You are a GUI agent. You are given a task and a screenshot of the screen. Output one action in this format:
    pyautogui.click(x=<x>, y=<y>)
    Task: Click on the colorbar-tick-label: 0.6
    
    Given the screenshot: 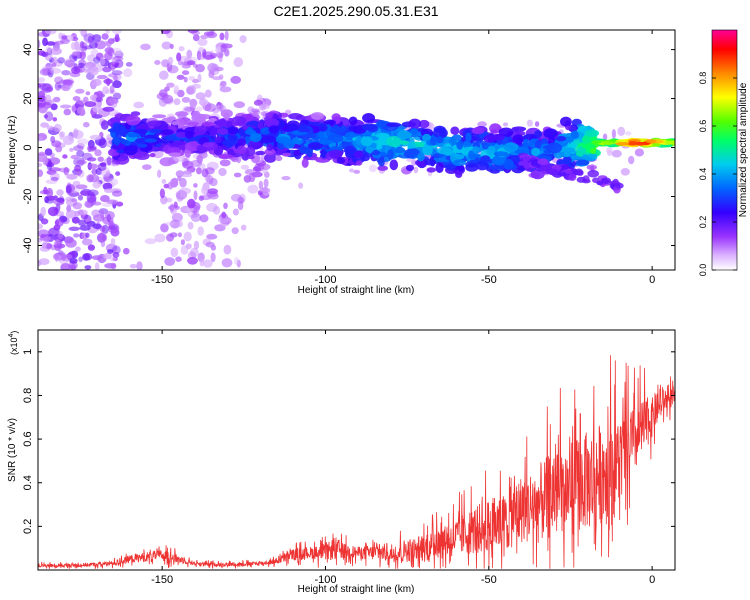 What is the action you would take?
    pyautogui.click(x=703, y=126)
    